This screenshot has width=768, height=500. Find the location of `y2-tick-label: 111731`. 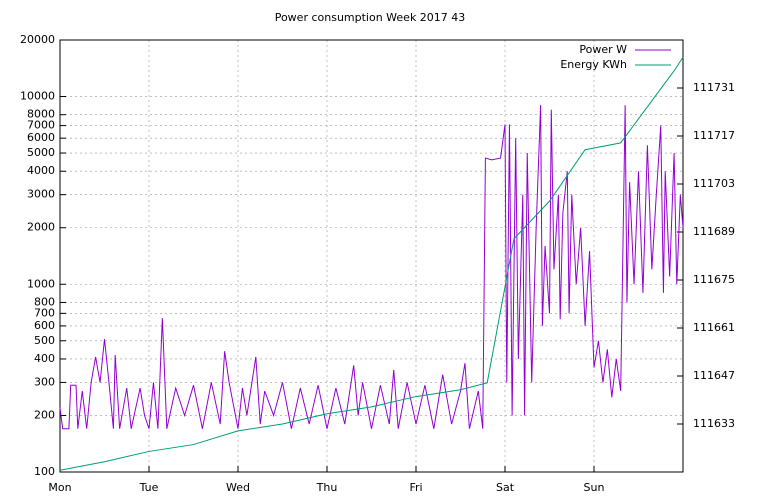

y2-tick-label: 111731 is located at coordinates (714, 87).